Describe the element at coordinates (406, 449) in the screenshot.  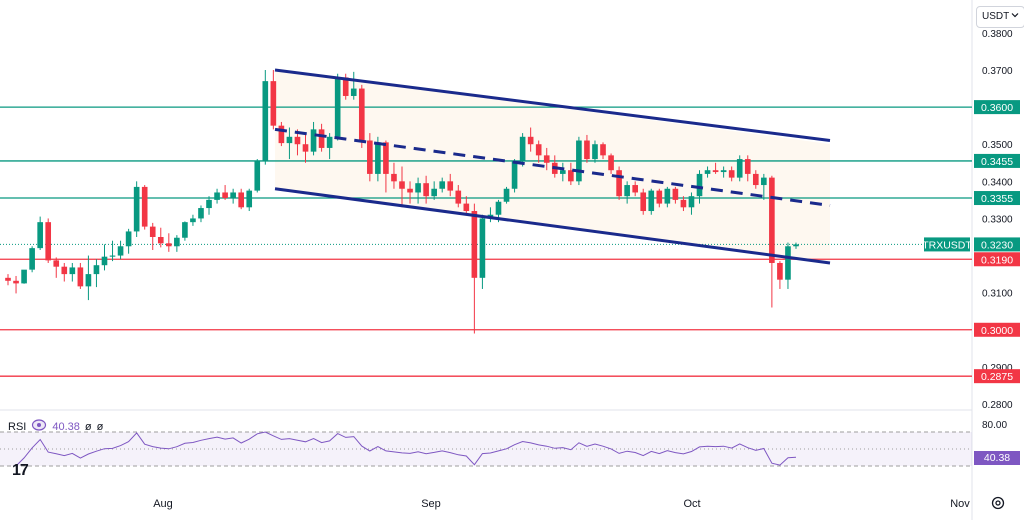
I see `rsi-line` at that location.